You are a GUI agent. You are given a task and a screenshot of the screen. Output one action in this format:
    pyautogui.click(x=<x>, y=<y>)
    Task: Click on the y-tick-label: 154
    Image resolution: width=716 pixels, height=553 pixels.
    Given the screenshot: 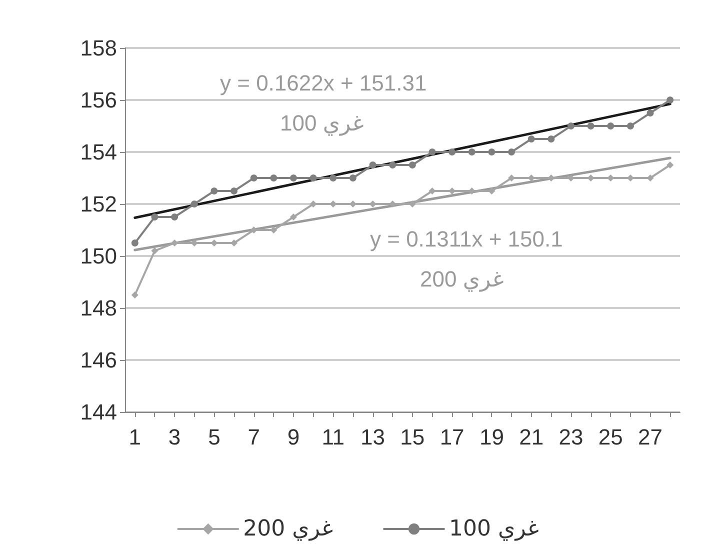 What is the action you would take?
    pyautogui.click(x=98, y=152)
    